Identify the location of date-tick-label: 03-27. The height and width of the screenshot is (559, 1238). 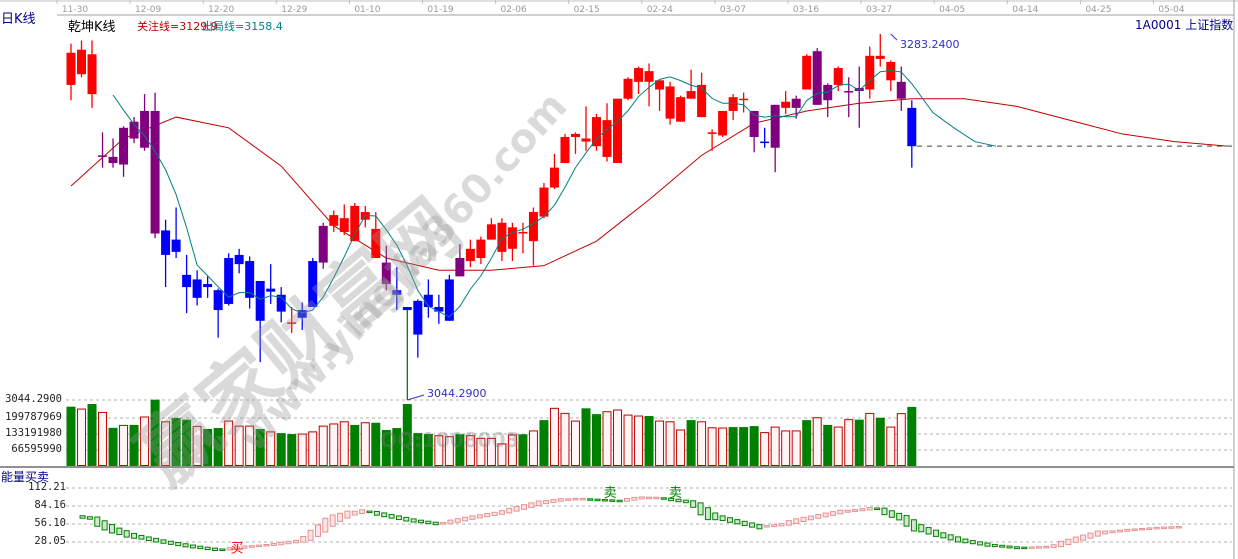
(879, 10).